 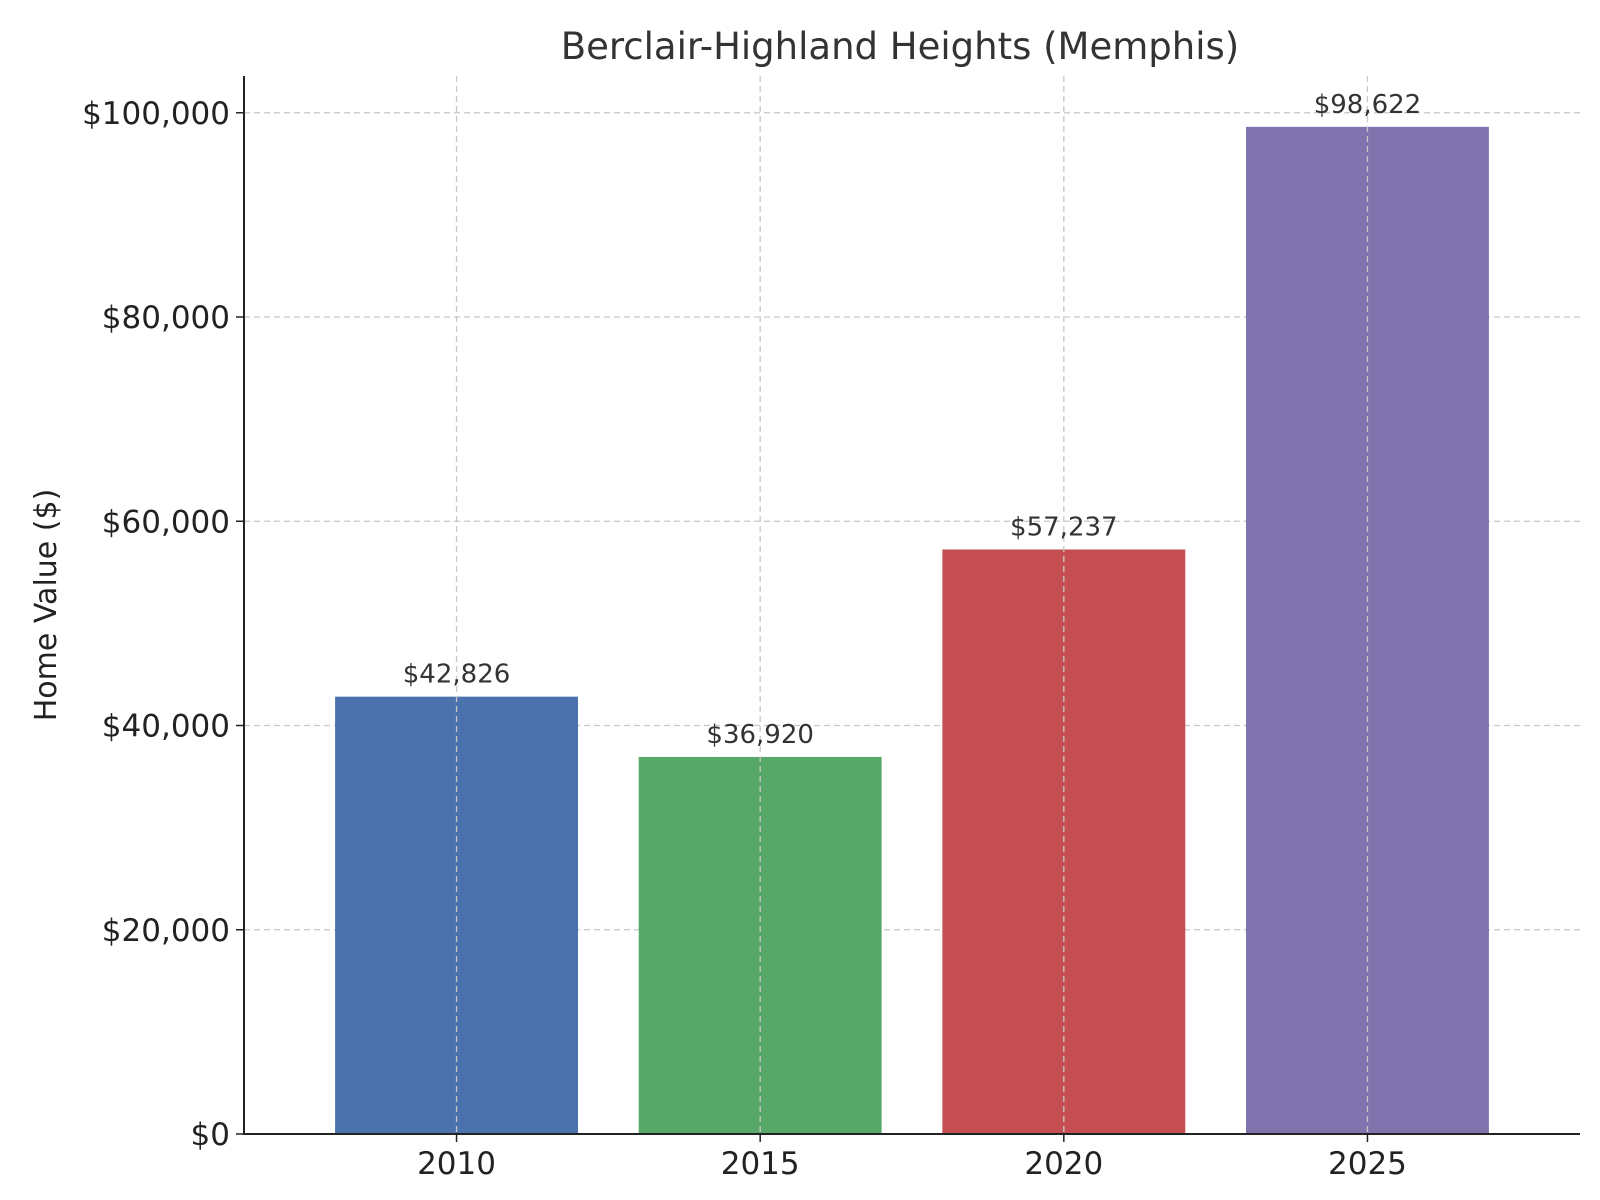 What do you see at coordinates (46, 605) in the screenshot?
I see `y-axis-label: Home Value ($)` at bounding box center [46, 605].